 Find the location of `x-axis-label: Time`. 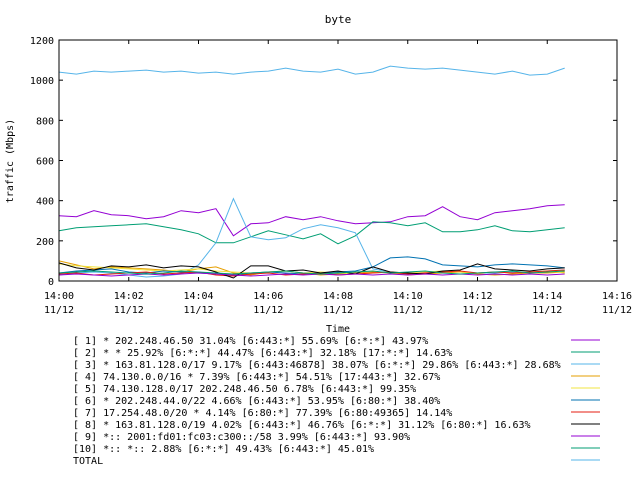

x-axis-label: Time is located at coordinates (338, 329).